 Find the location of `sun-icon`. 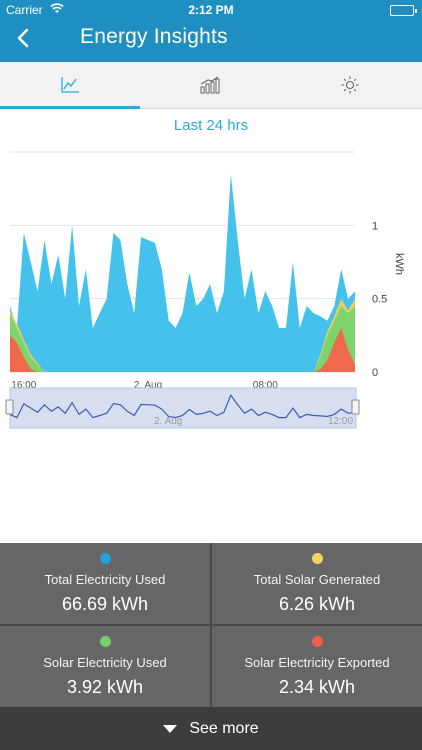

sun-icon is located at coordinates (350, 85).